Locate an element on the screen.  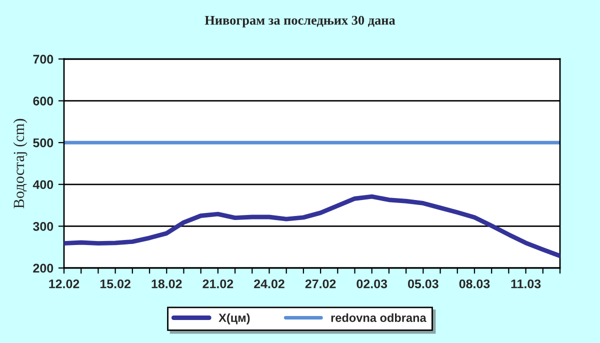
x-tick-label: 21.02 is located at coordinates (218, 283).